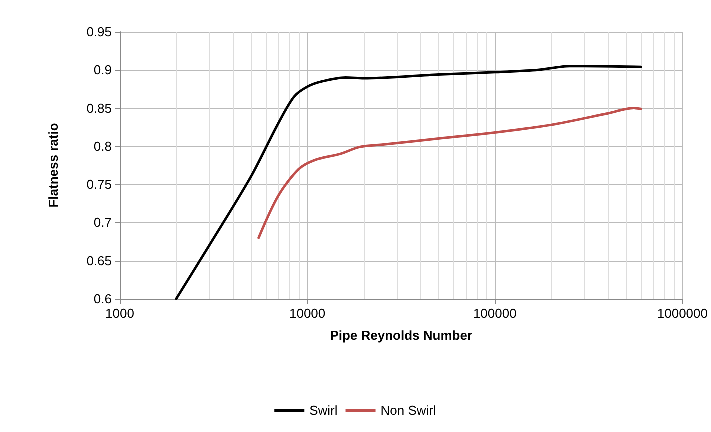 The width and height of the screenshot is (711, 432). I want to click on y-tick-label: 0.85, so click(99, 108).